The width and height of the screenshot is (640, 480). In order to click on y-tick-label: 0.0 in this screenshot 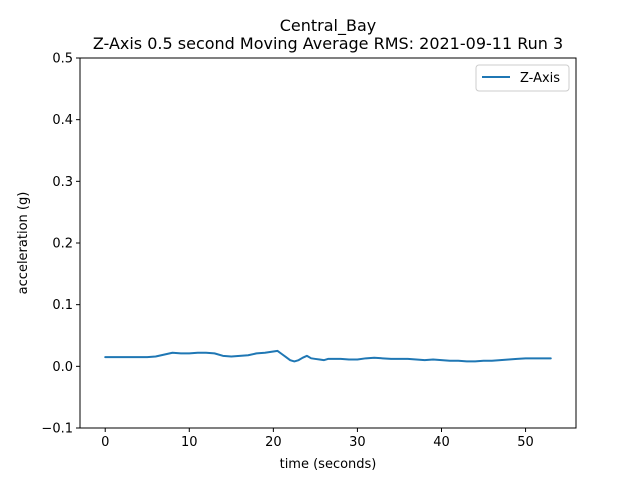, I will do `click(62, 367)`.